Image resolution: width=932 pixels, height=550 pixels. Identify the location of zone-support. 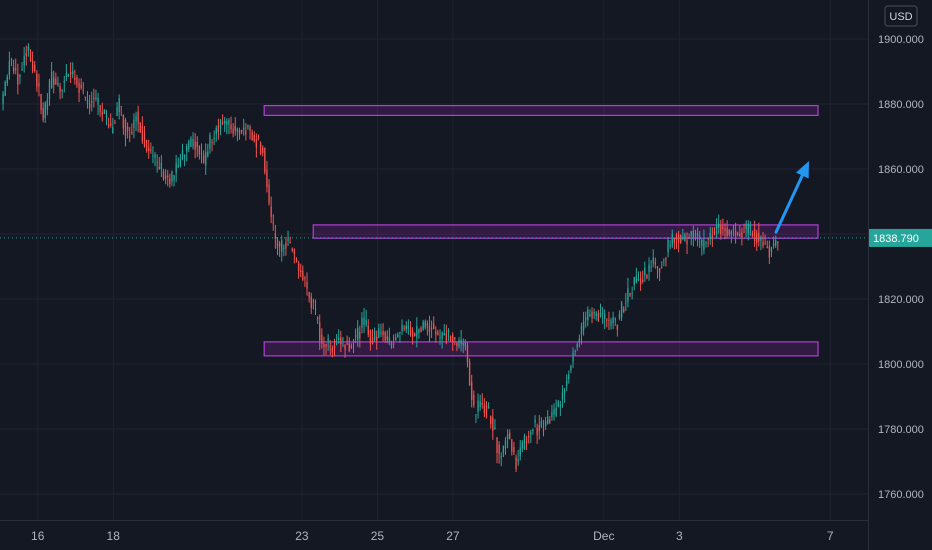
(541, 349).